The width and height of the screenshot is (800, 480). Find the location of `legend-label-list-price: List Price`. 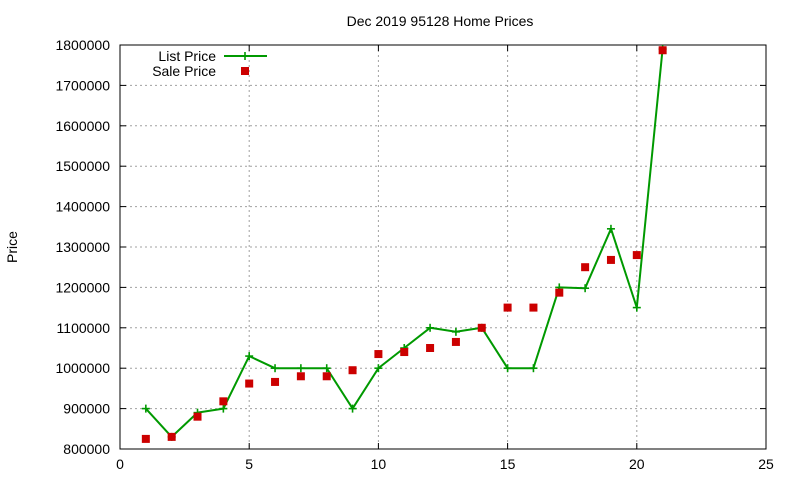

legend-label-list-price: List Price is located at coordinates (187, 56).